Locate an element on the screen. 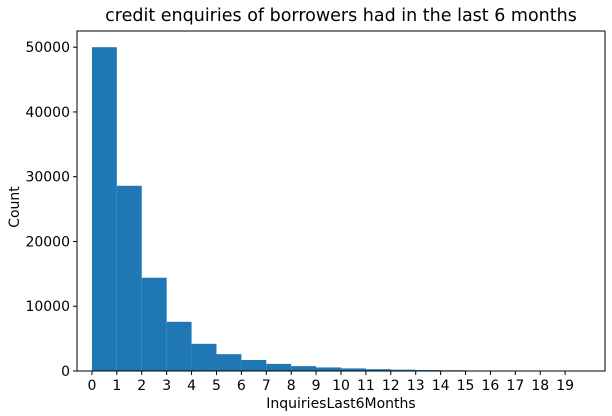 The height and width of the screenshot is (416, 612). x-tick-label: 5 is located at coordinates (216, 386).